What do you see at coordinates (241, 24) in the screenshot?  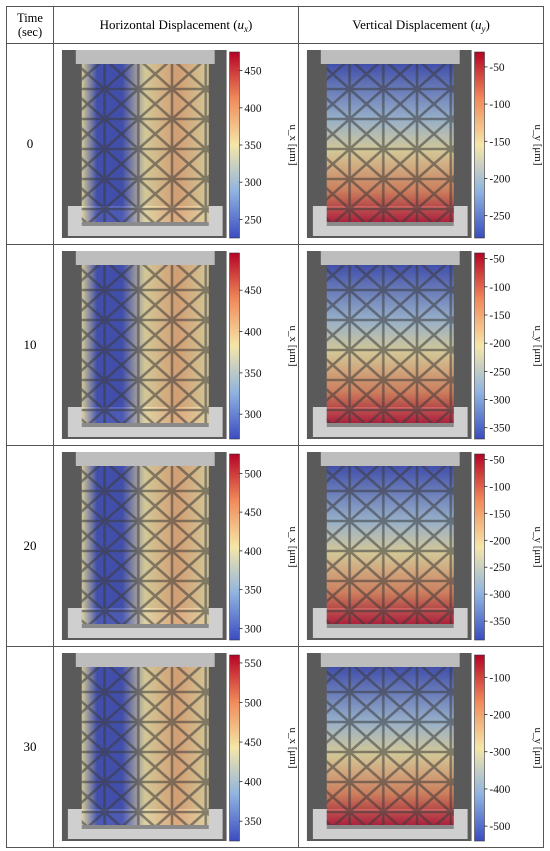 I see `horizontal-header-symbol: u` at bounding box center [241, 24].